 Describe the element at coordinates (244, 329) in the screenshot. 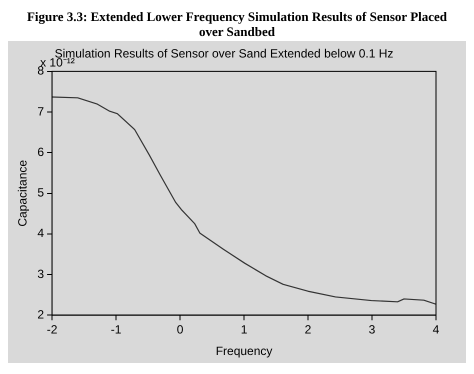

I see `x-tick-label: 1` at that location.